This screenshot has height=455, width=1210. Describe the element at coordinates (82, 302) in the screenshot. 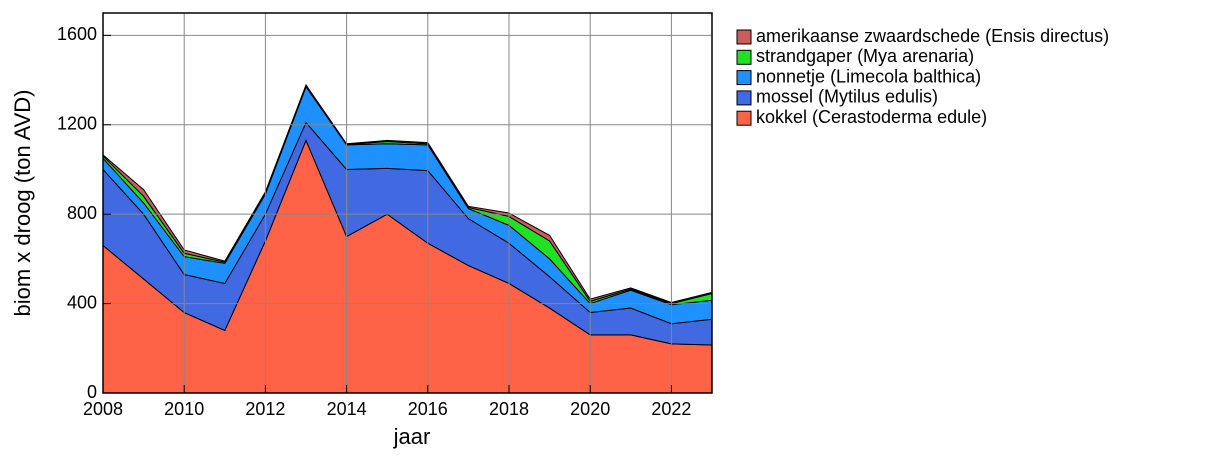

I see `y-tick-label: 400` at that location.